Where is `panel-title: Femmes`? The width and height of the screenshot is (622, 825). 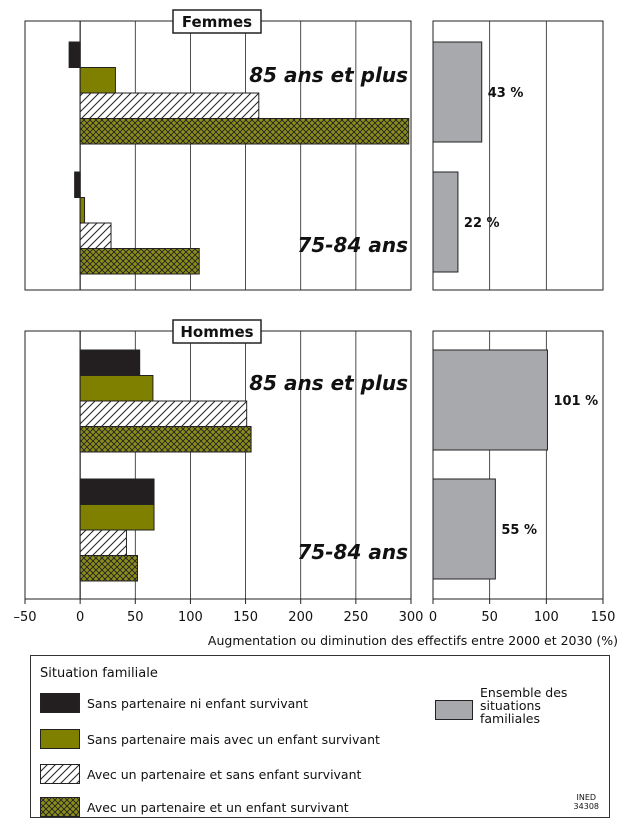
panel-title: Femmes is located at coordinates (217, 22).